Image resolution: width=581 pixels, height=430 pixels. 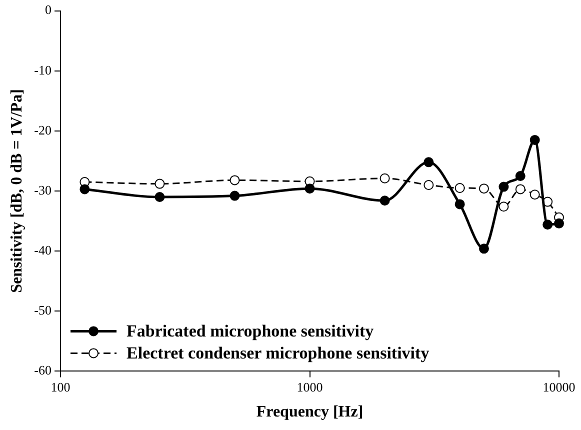 I want to click on y-axis-title: Sensitivity [dB, 0 dB = 1V/Pa], so click(x=17, y=191).